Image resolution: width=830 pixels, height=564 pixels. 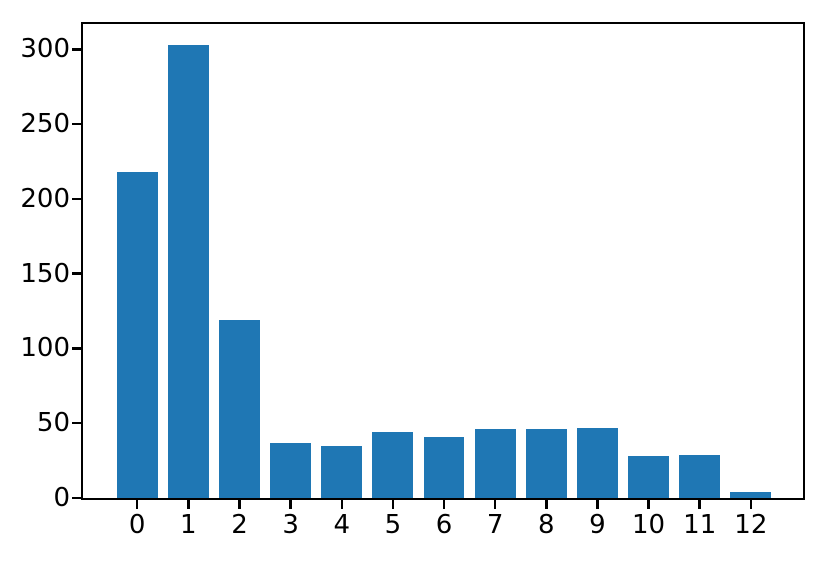 What do you see at coordinates (546, 525) in the screenshot?
I see `x-tick-label: 8` at bounding box center [546, 525].